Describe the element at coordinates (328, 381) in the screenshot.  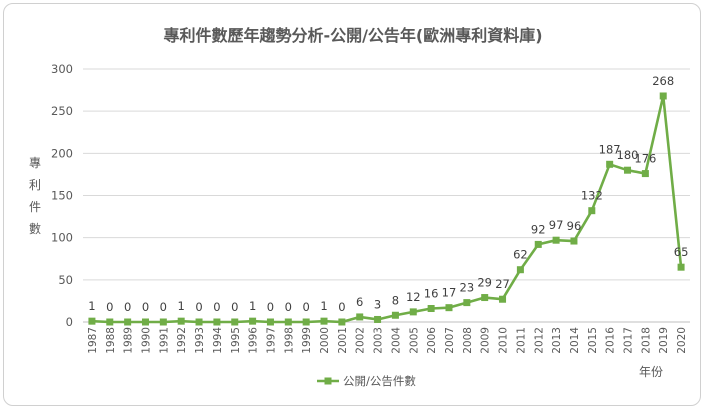
I see `legend-marker-swatch` at that location.